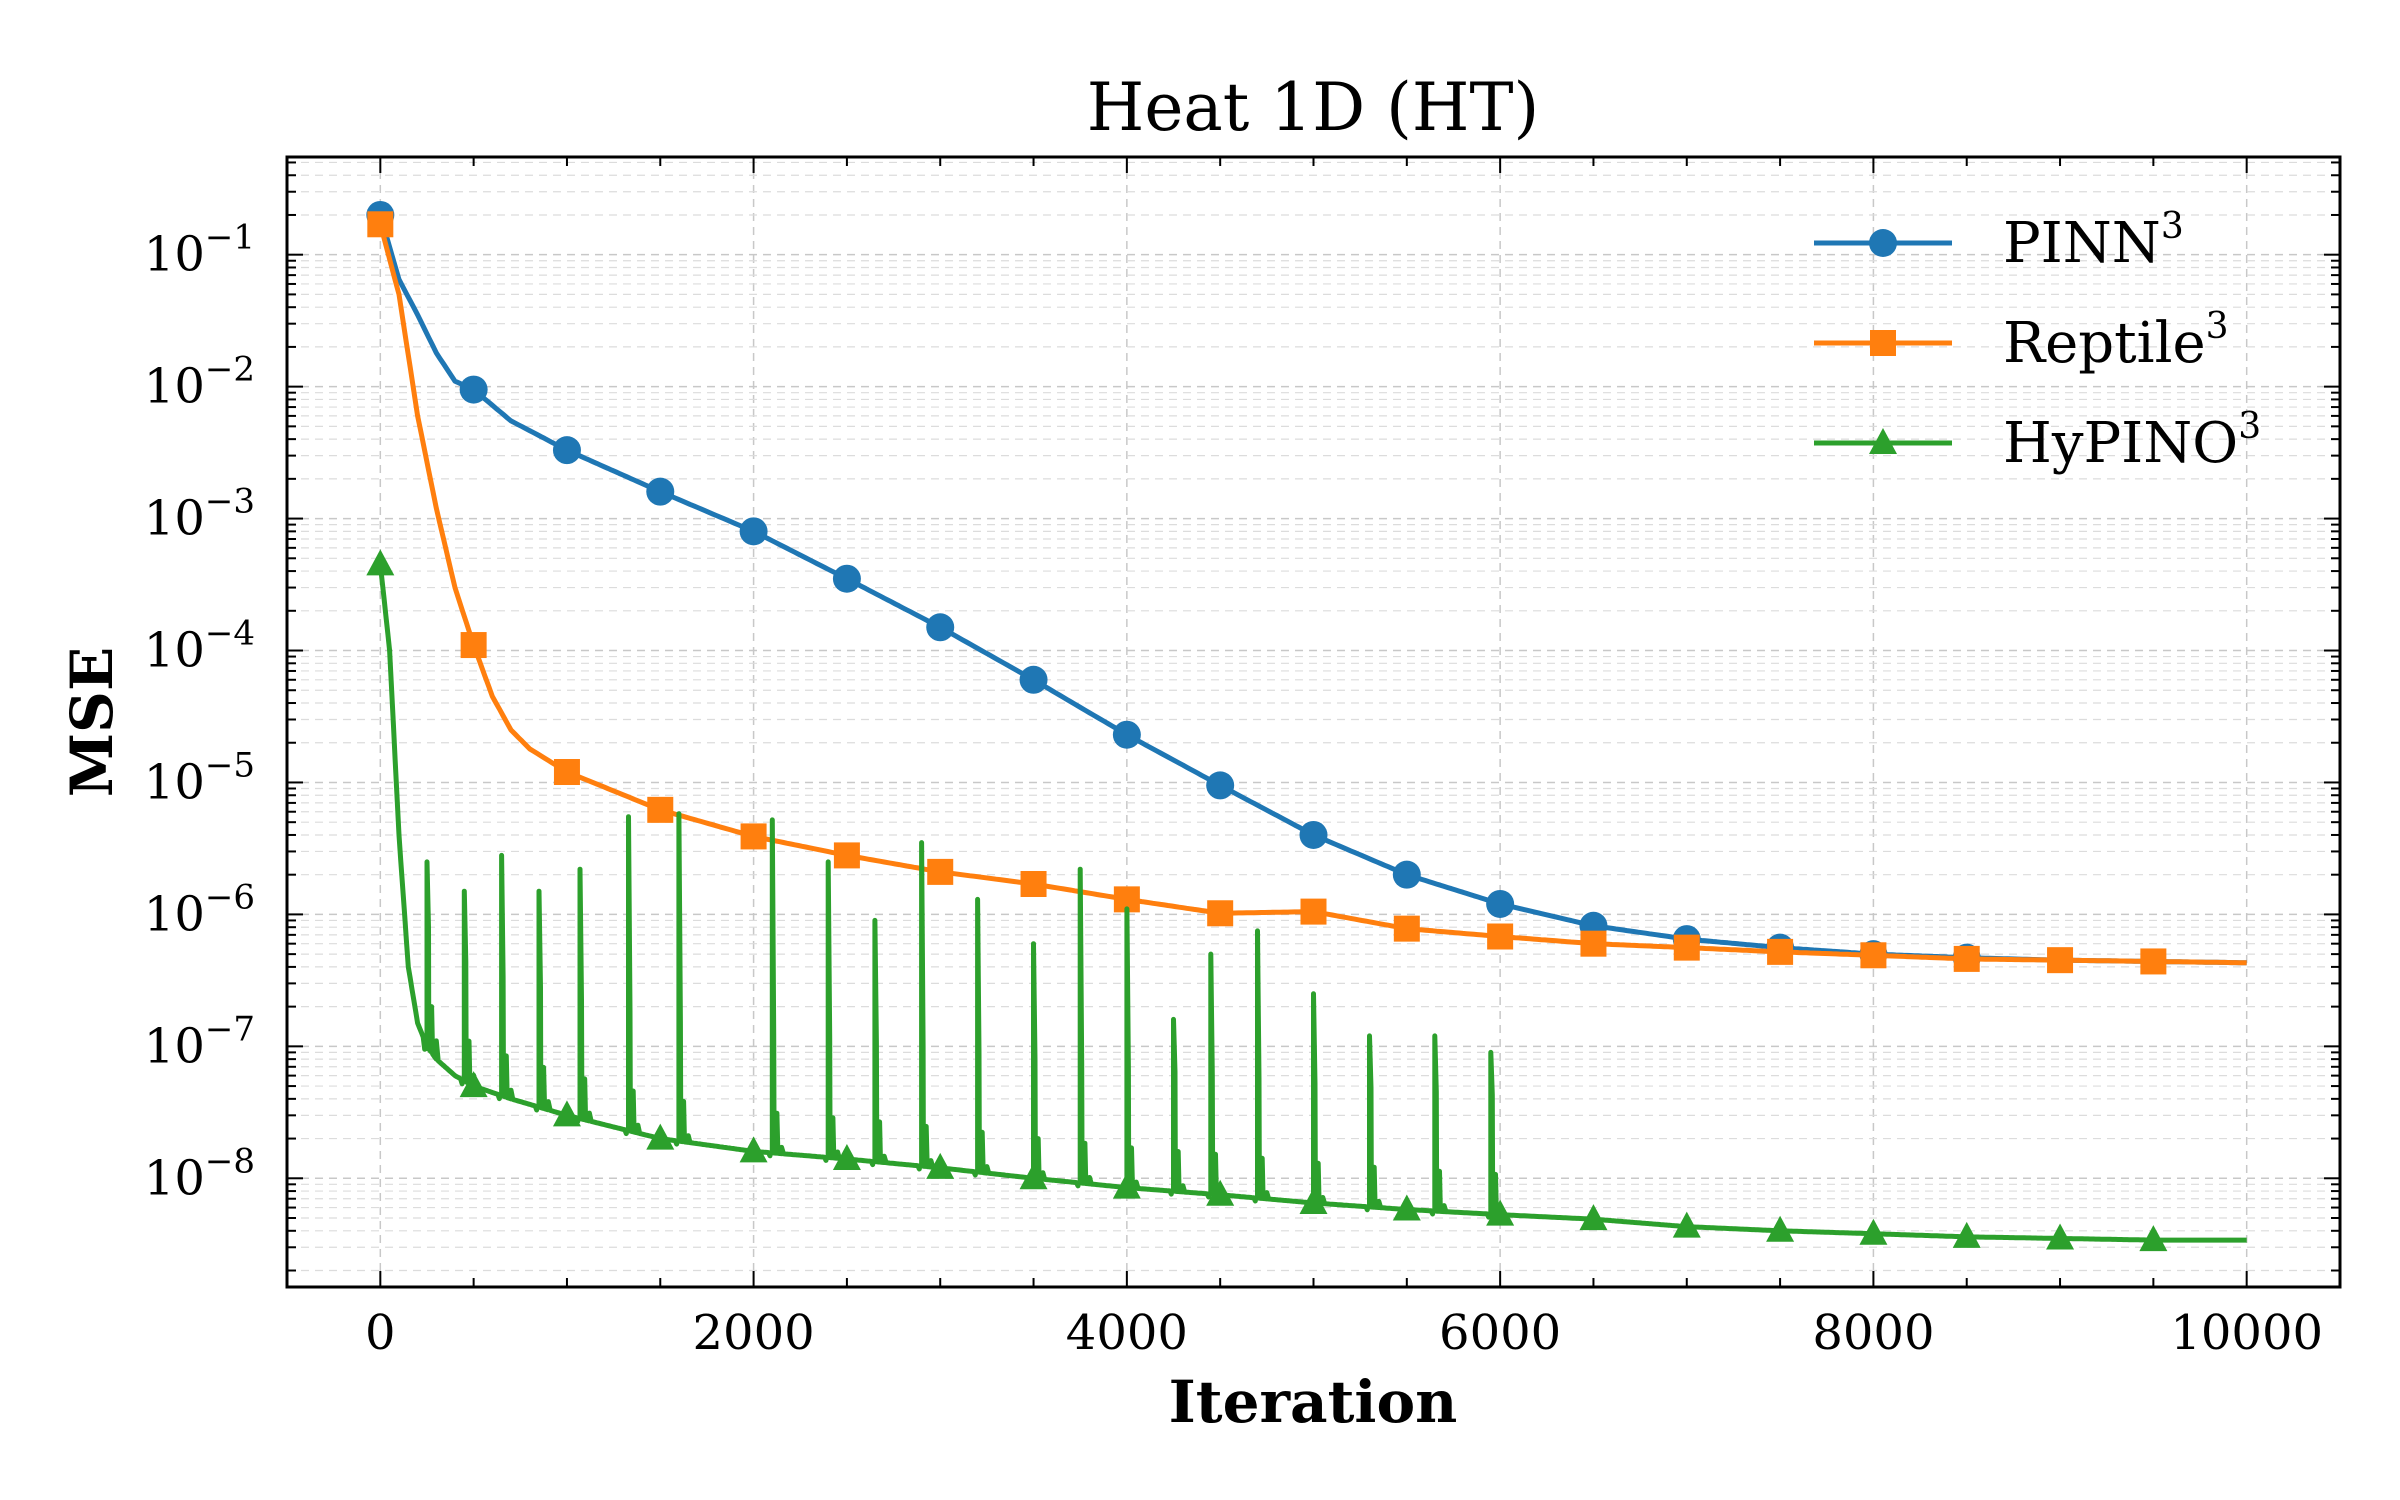  Describe the element at coordinates (1313, 107) in the screenshot. I see `chart-title: Heat 1D (HT)` at that location.